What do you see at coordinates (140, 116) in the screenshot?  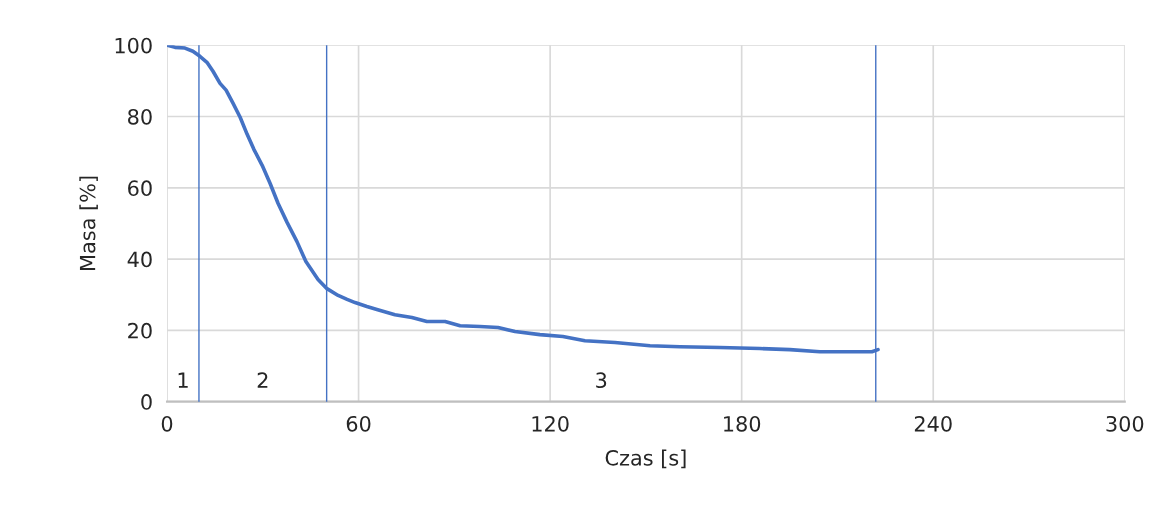 I see `y-tick-label: 80` at bounding box center [140, 116].